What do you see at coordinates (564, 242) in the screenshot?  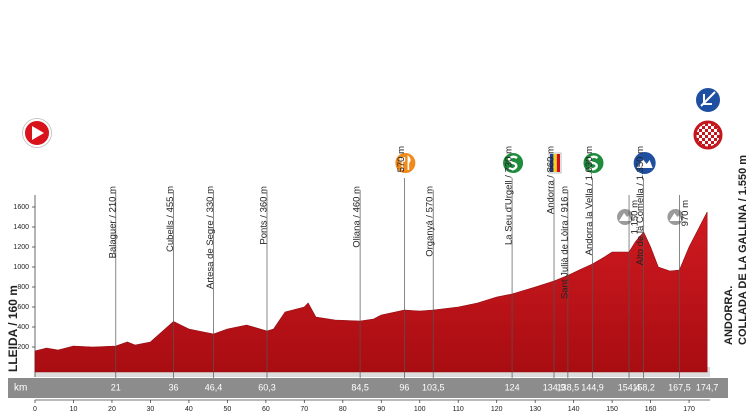 I see `waypoint-label: Sant Julià de Lòira / 916 m` at bounding box center [564, 242].